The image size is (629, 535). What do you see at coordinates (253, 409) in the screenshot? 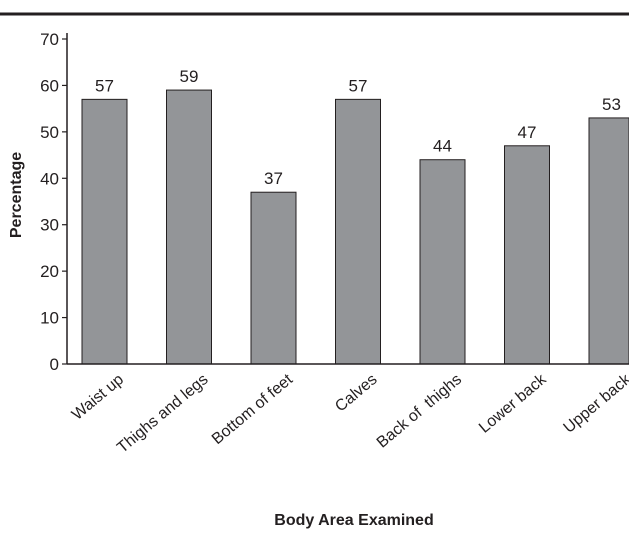
I see `category-label: Bottom of feet` at bounding box center [253, 409].